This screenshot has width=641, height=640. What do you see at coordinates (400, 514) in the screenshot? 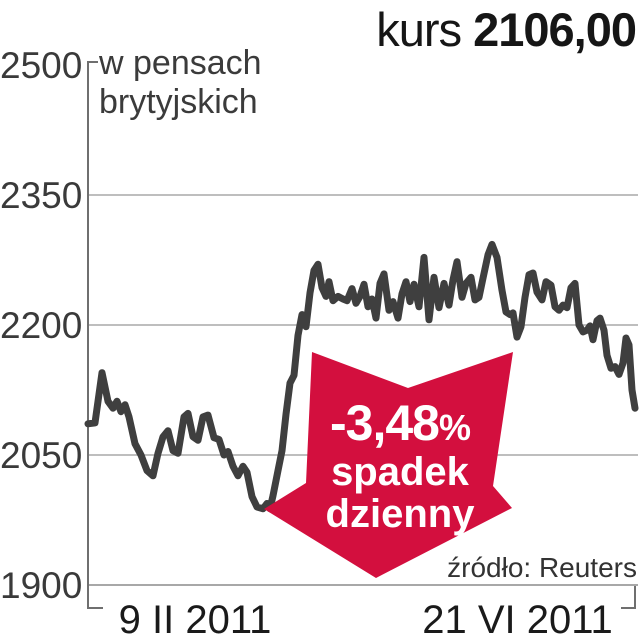
I see `drop-caption-line2: dzienny` at bounding box center [400, 514].